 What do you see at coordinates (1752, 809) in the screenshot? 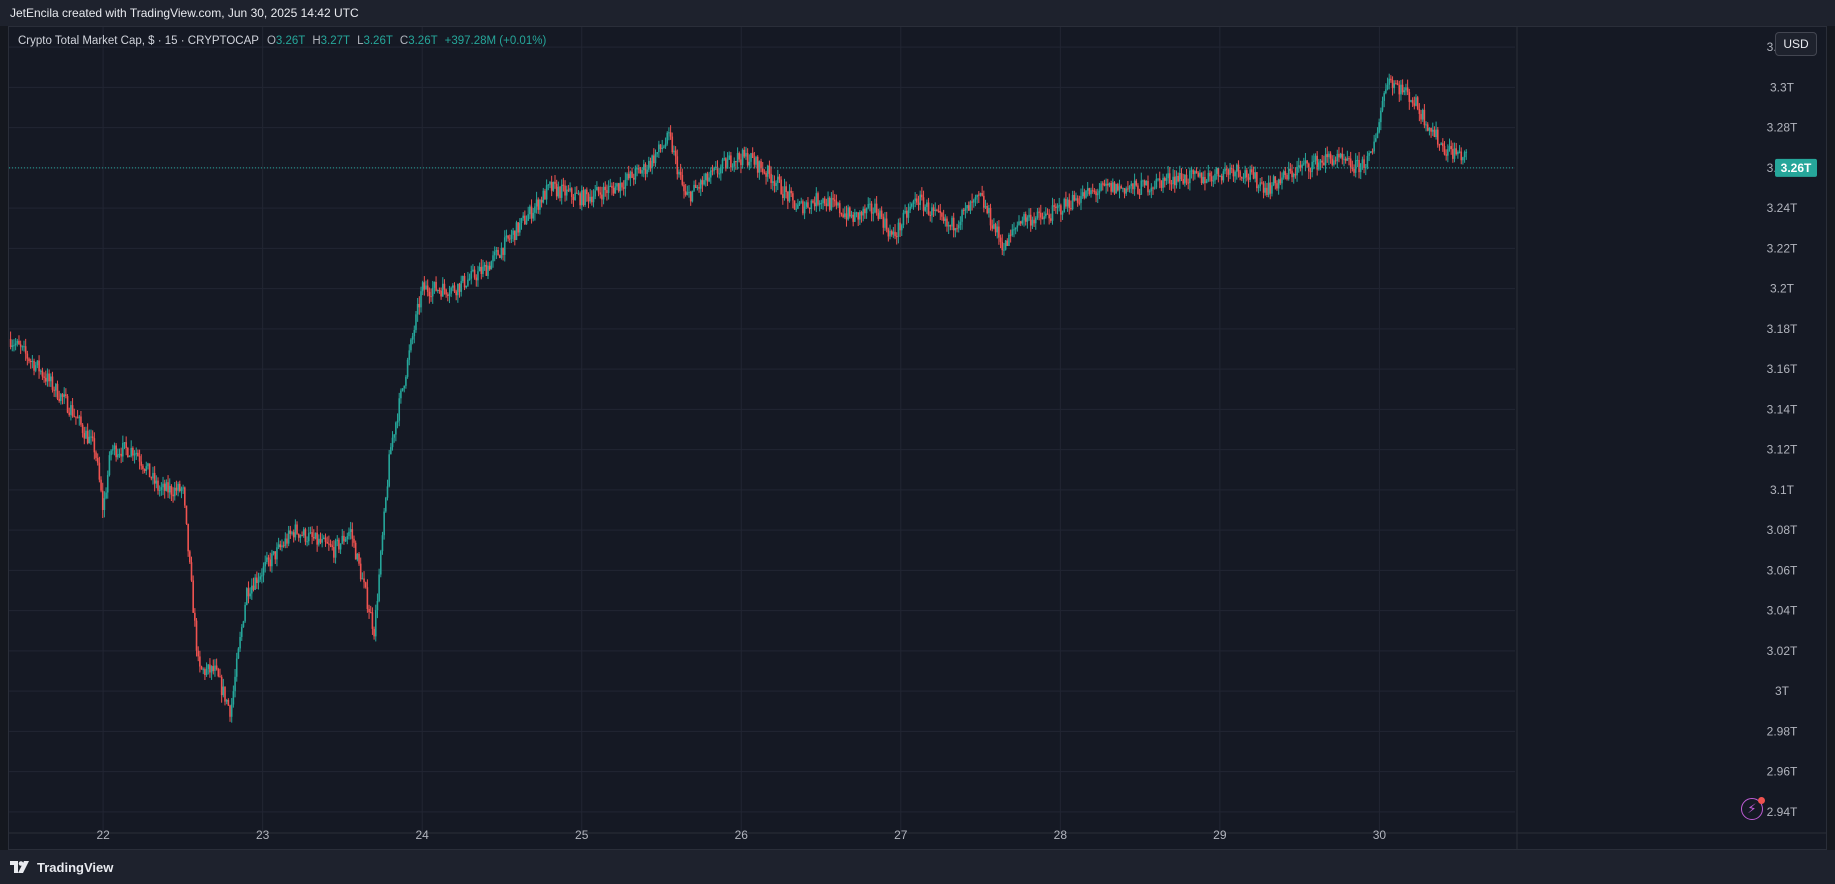
I see `lightning-alert-icon: ⚡` at bounding box center [1752, 809].